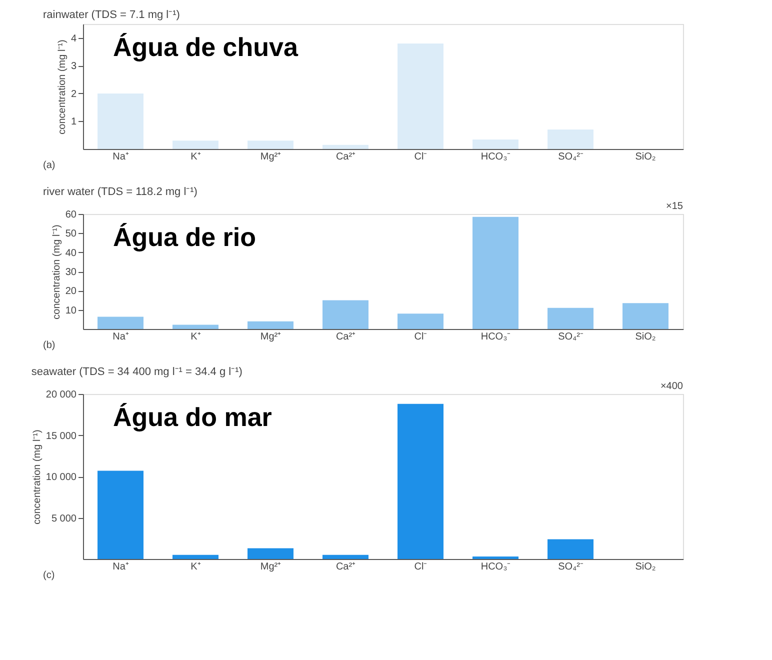  Describe the element at coordinates (71, 234) in the screenshot. I see `y-tick-label: 50` at that location.